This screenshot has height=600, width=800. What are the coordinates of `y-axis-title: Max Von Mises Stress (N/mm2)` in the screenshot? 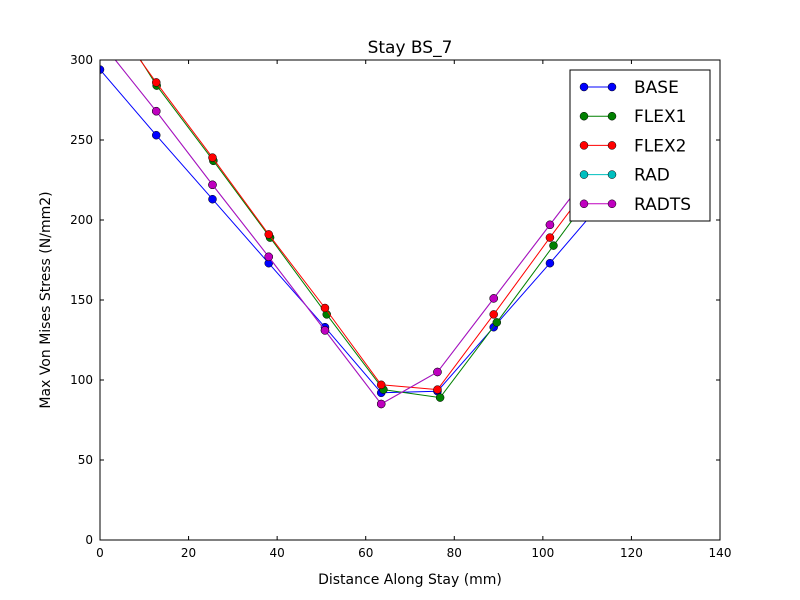 It's located at (46, 299).